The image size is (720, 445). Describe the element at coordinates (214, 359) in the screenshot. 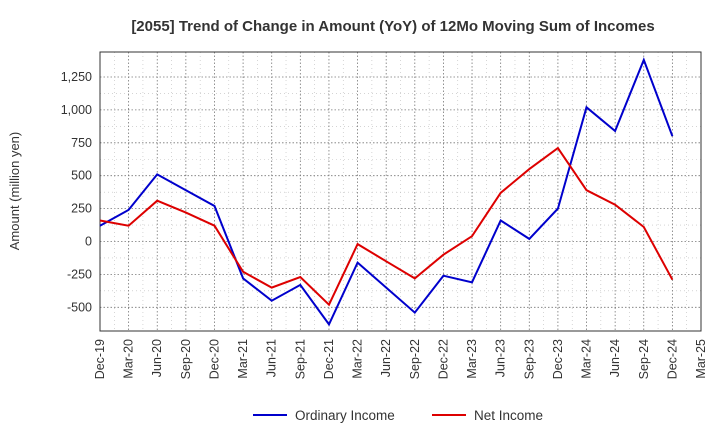

I see `x-tick-label: Dec-20` at that location.